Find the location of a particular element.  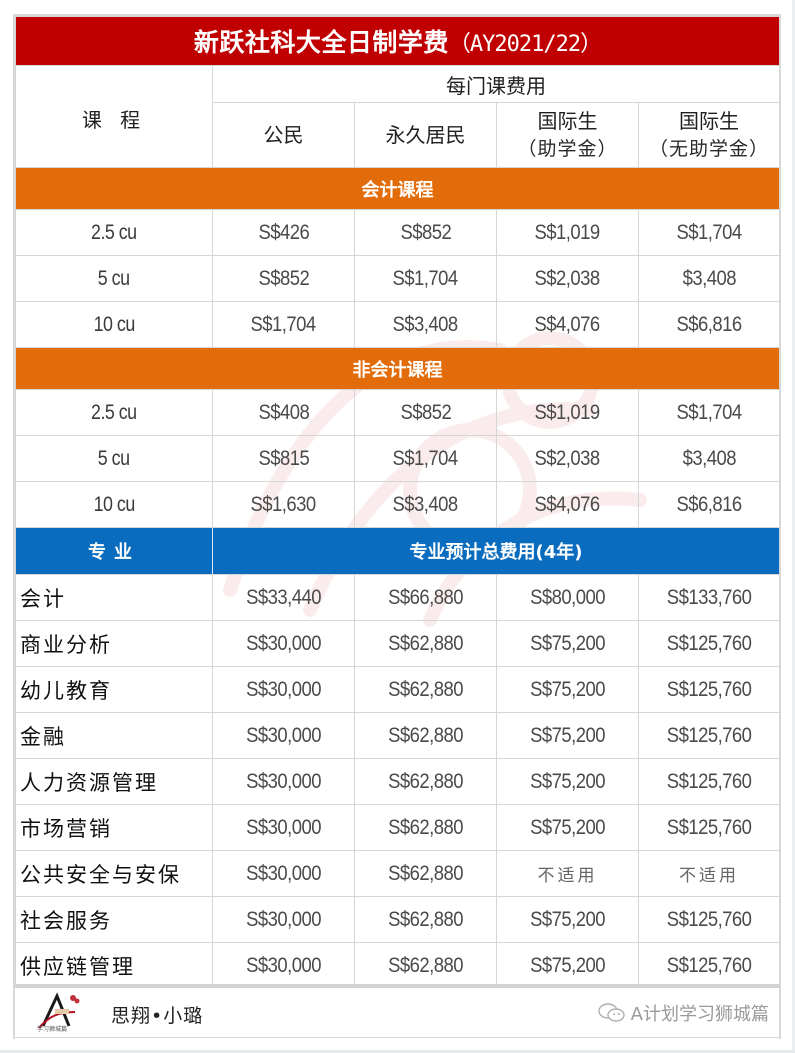

bottom-edge is located at coordinates (397, 1051).